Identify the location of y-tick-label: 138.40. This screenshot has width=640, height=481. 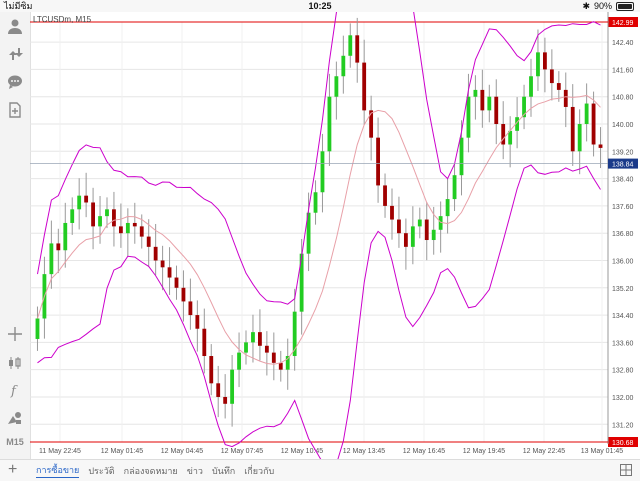
(623, 180).